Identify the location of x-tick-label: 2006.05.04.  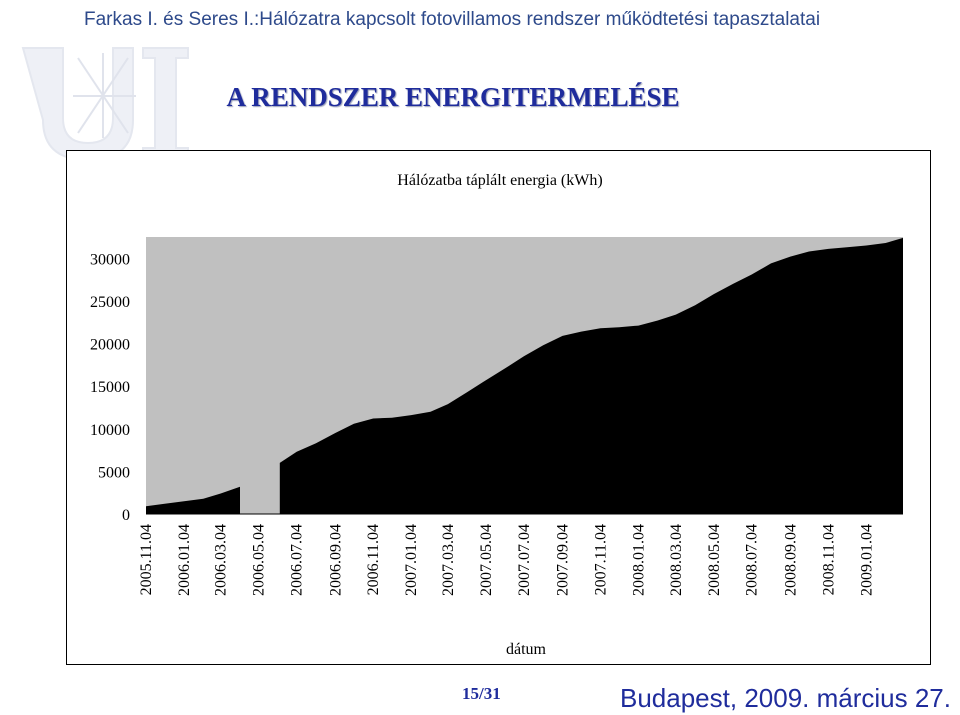
(259, 560).